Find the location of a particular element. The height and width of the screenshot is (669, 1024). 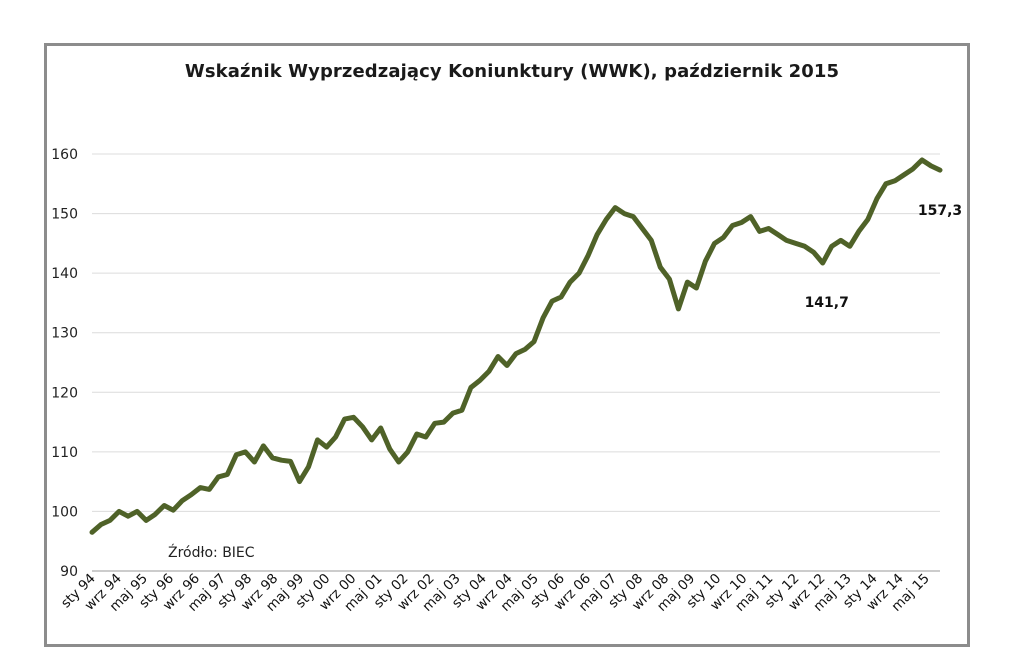

annotations: 141,7 157,3 is located at coordinates (884, 257).